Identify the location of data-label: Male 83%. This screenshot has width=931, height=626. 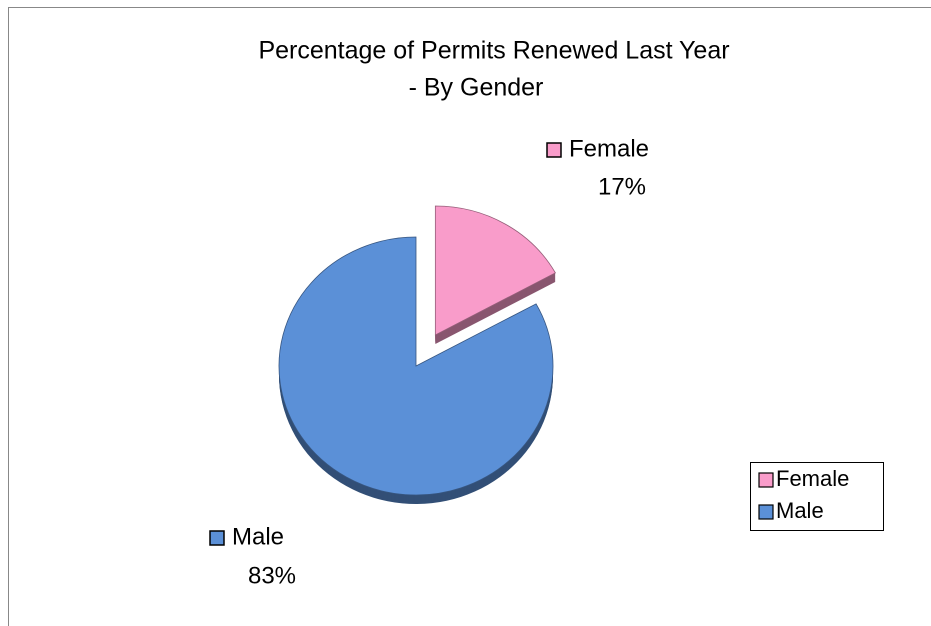
(252, 556).